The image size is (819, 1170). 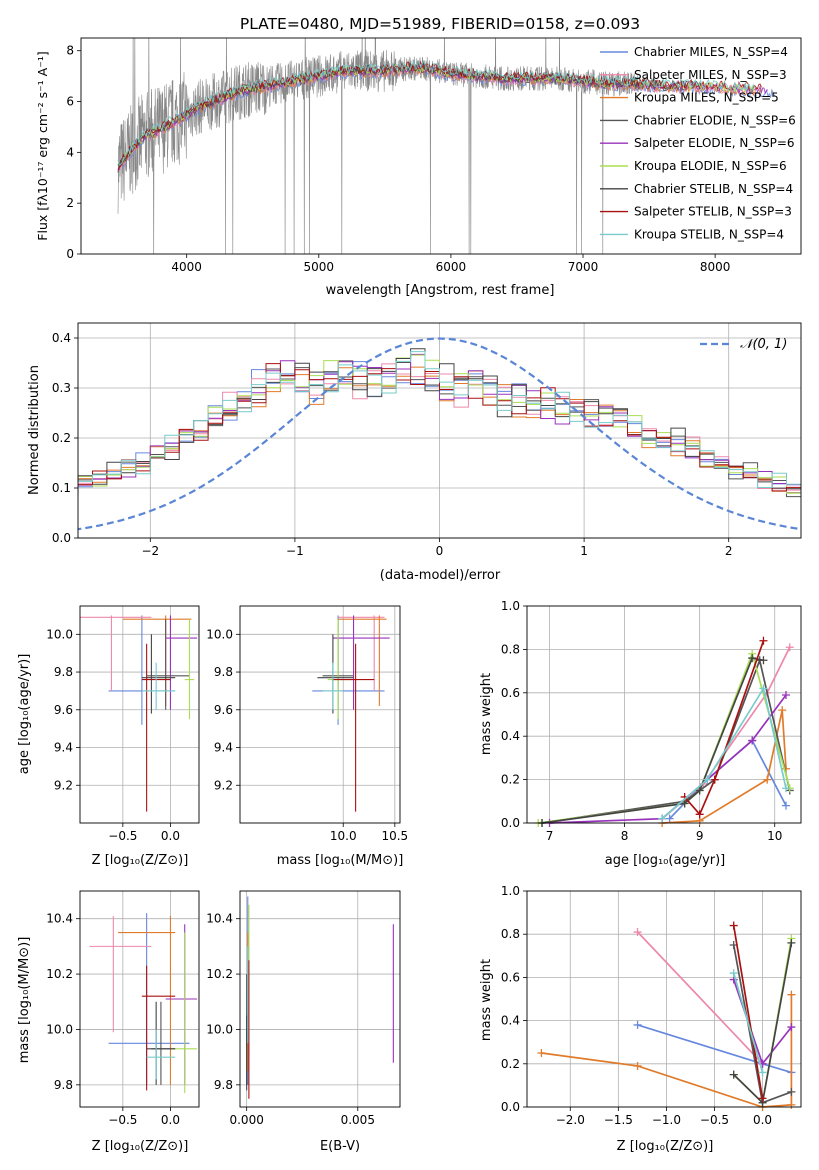 I want to click on weight-age-ytick-label: 0.2, so click(x=510, y=780).